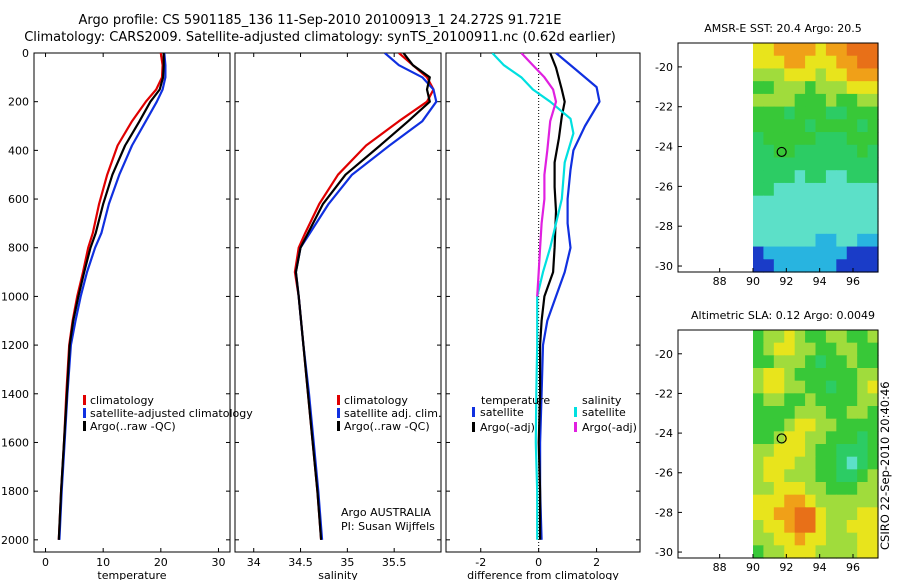 This screenshot has height=580, width=900. I want to click on x-tick-label: 88, so click(720, 567).